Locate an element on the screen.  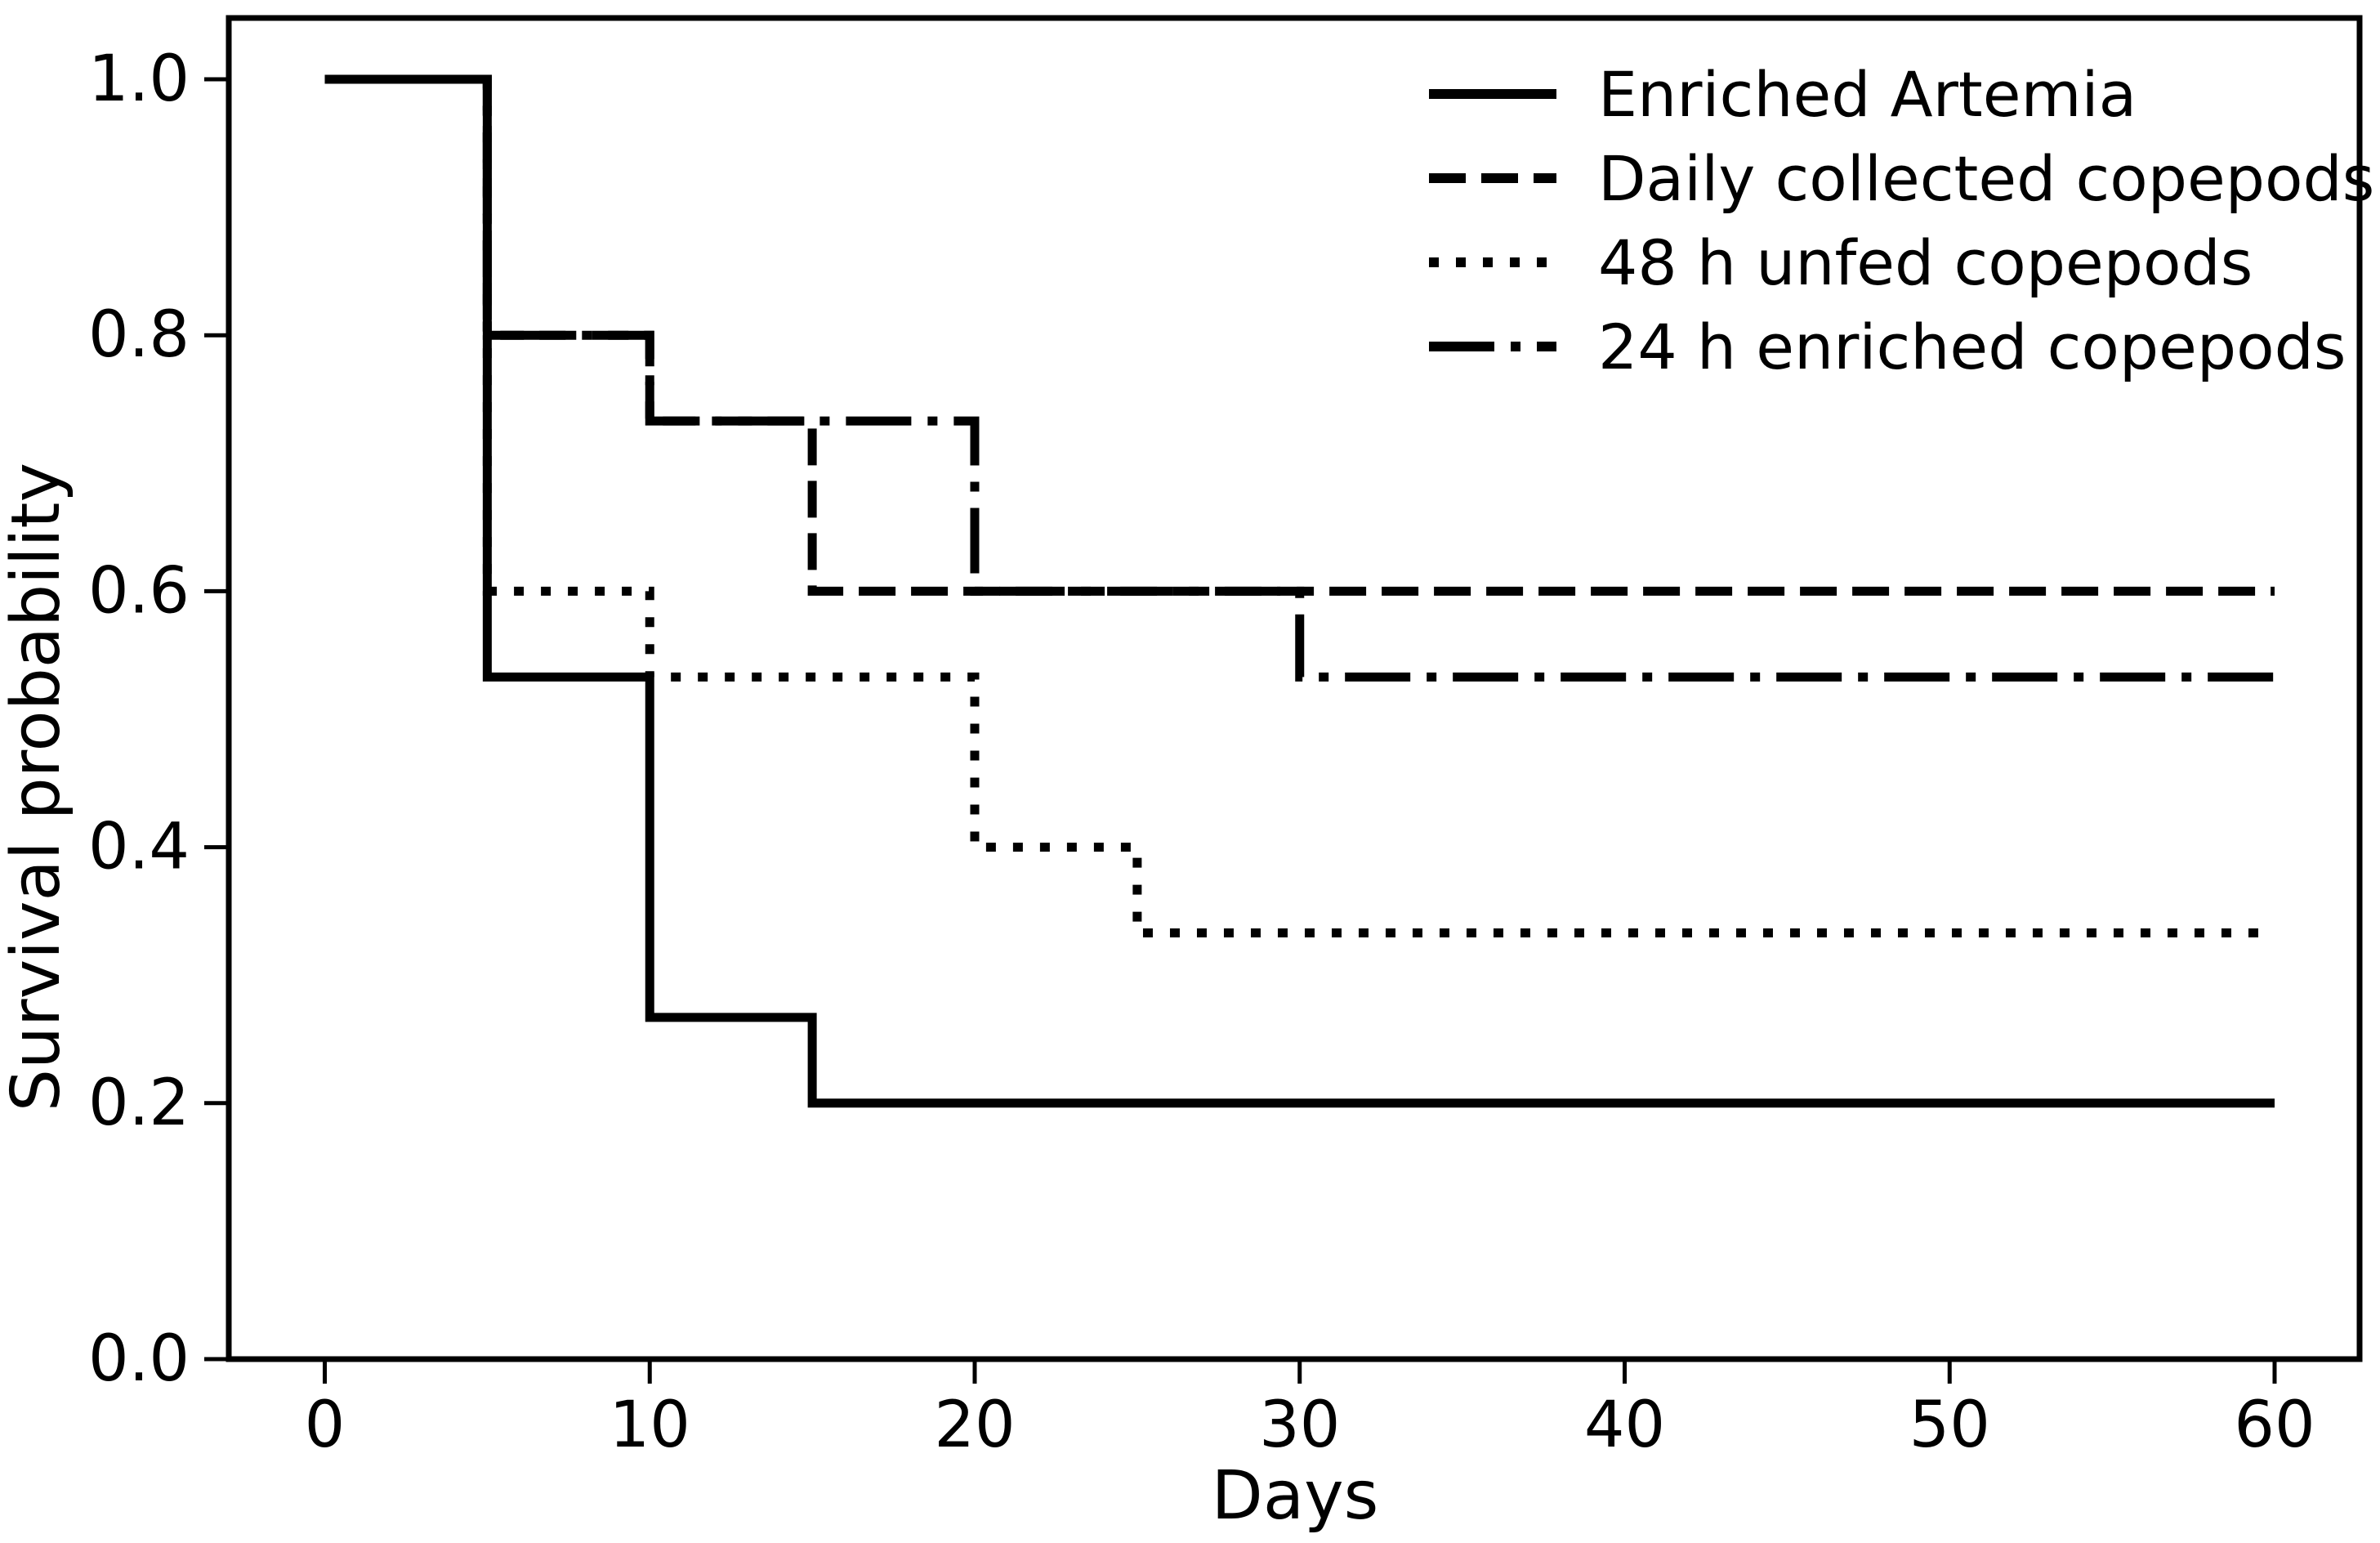
legend-entry-1: Daily collected copepods is located at coordinates (1901, 179).